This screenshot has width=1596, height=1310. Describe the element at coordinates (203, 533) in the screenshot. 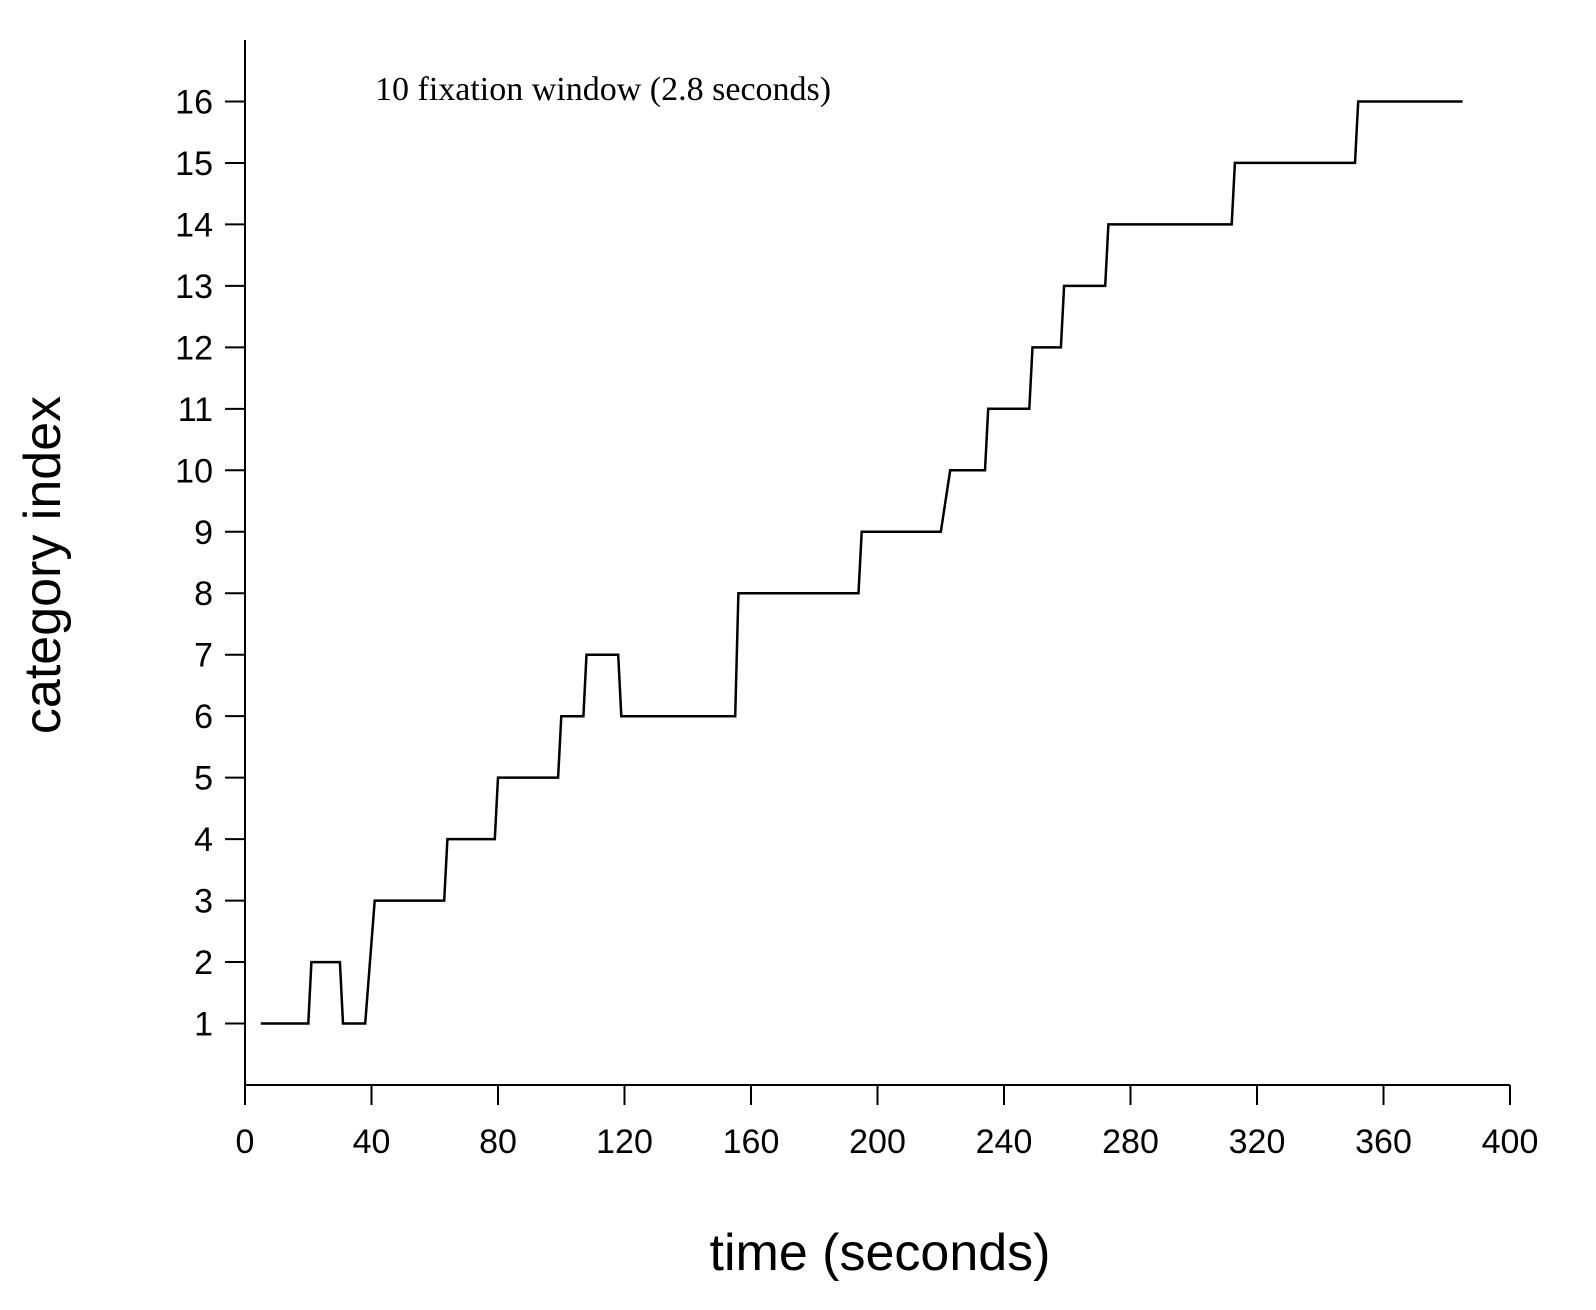

I see `y-tick-label: 9` at that location.